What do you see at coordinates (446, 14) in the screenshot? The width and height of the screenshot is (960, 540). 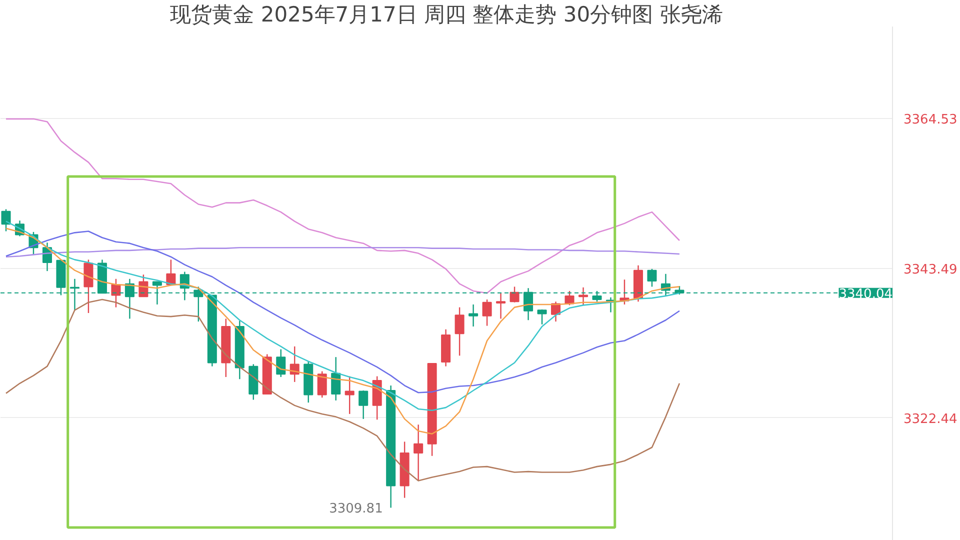 I see `chart-title: 现货黄金 2025年7月17日 周四 整体走势 30分钟图 张尧浠` at bounding box center [446, 14].